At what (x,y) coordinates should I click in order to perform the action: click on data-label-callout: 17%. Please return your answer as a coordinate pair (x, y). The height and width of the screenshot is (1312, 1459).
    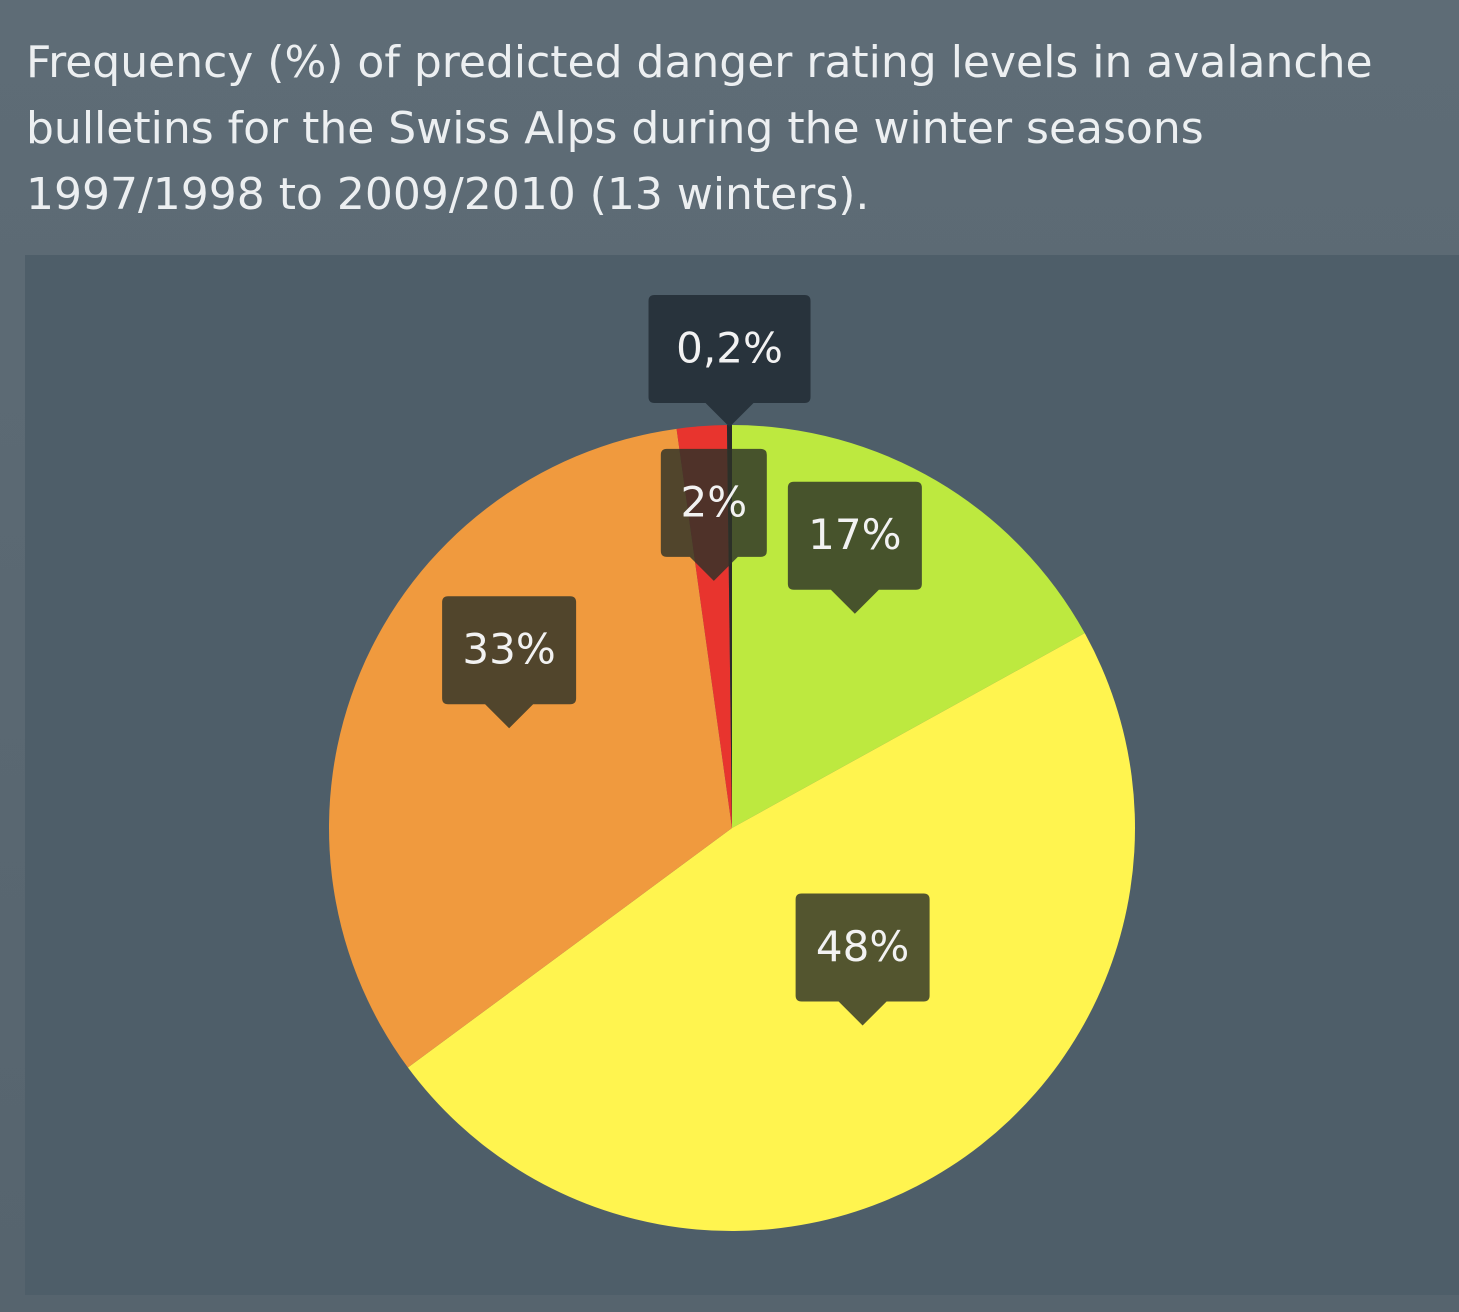
    Looking at the image, I should click on (854, 547).